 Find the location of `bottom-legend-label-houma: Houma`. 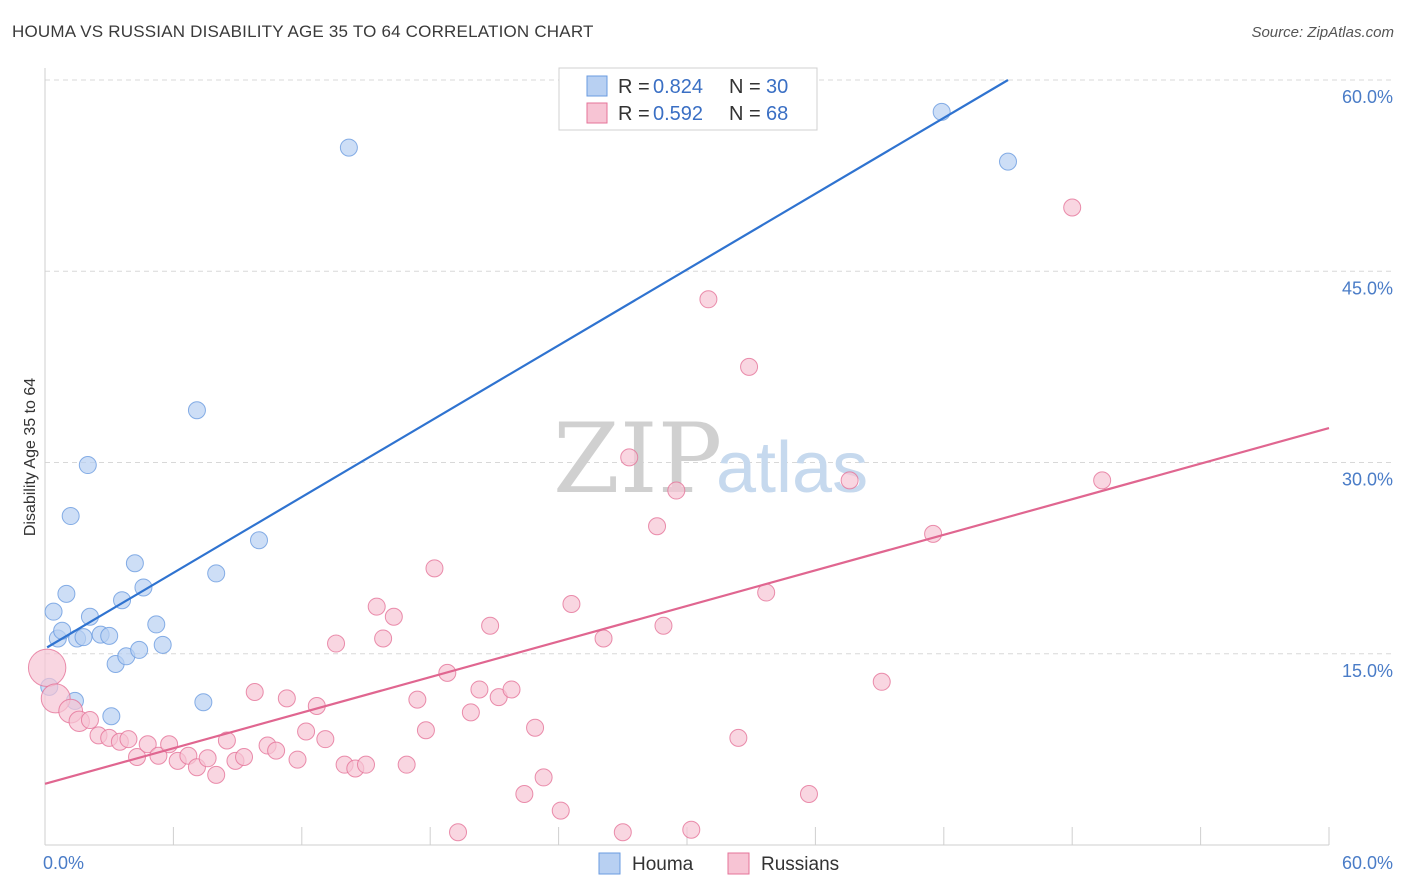

bottom-legend-label-houma: Houma is located at coordinates (663, 864).